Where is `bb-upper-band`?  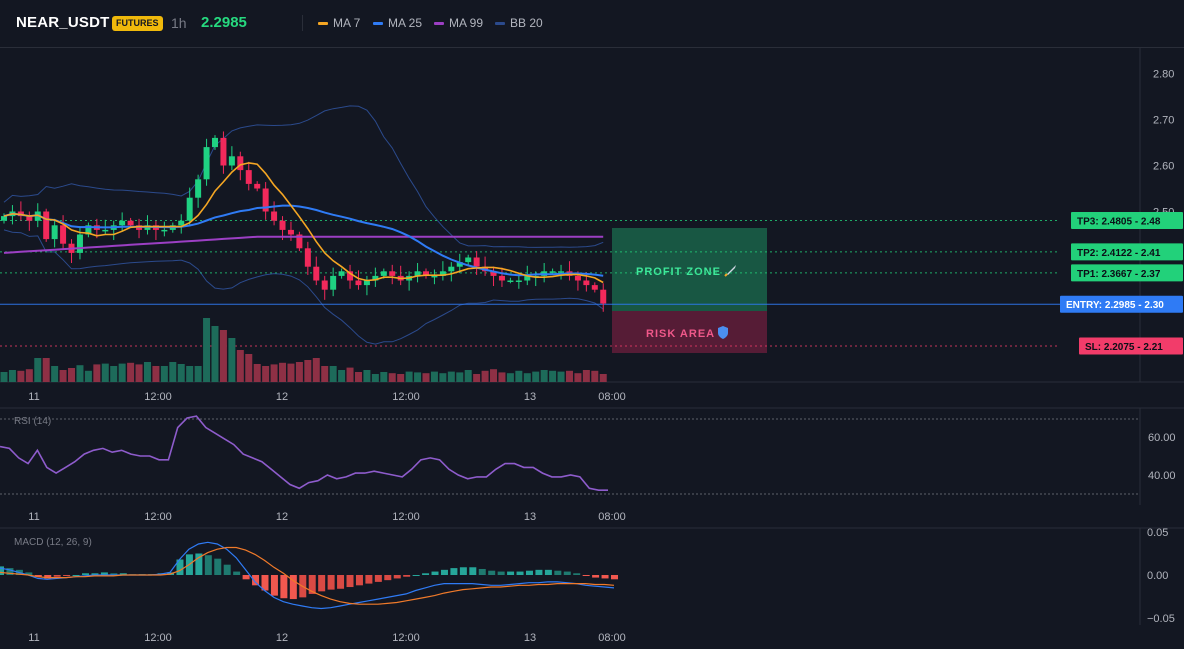 bb-upper-band is located at coordinates (303, 176).